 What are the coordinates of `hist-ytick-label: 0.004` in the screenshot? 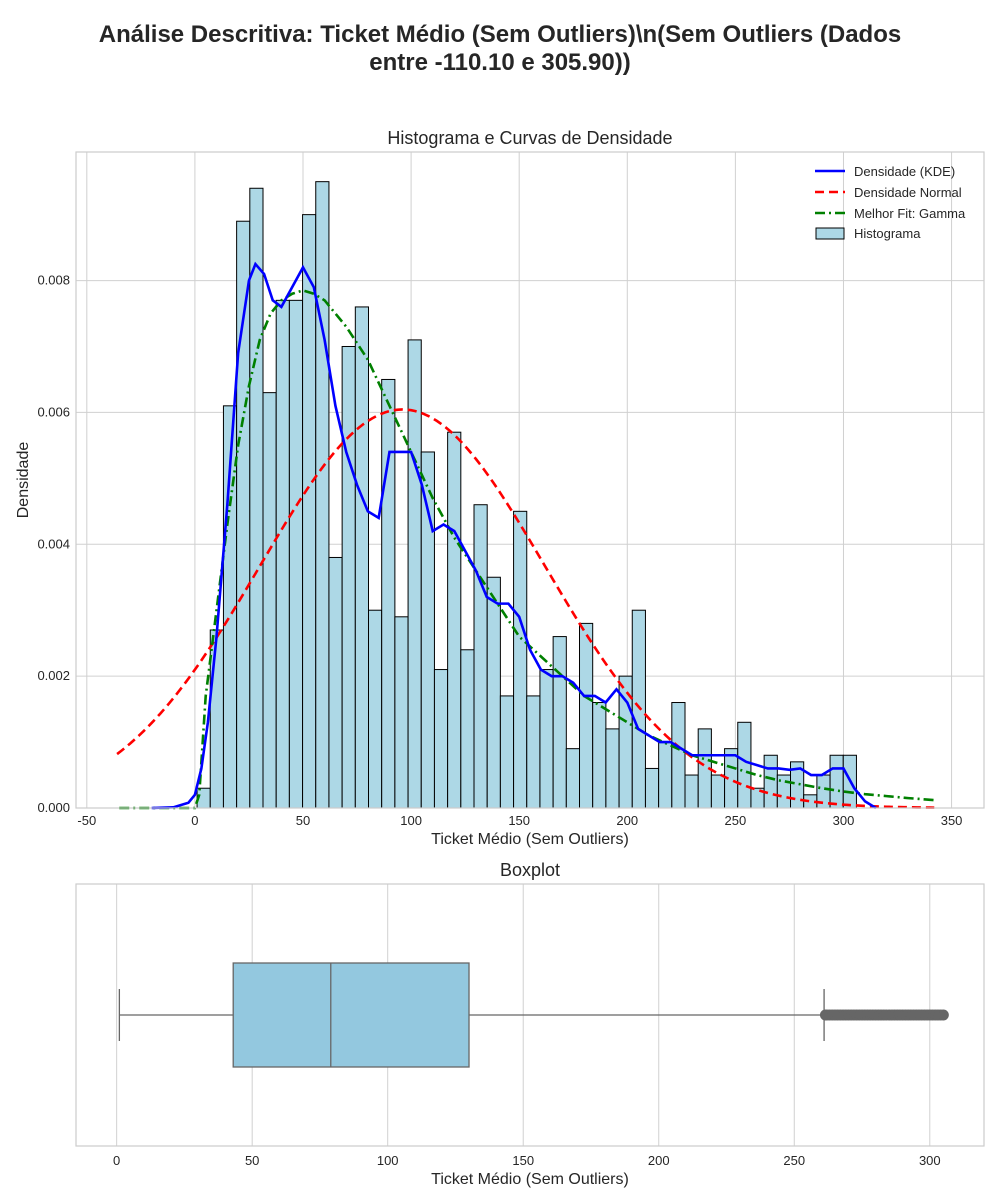 It's located at (53, 543).